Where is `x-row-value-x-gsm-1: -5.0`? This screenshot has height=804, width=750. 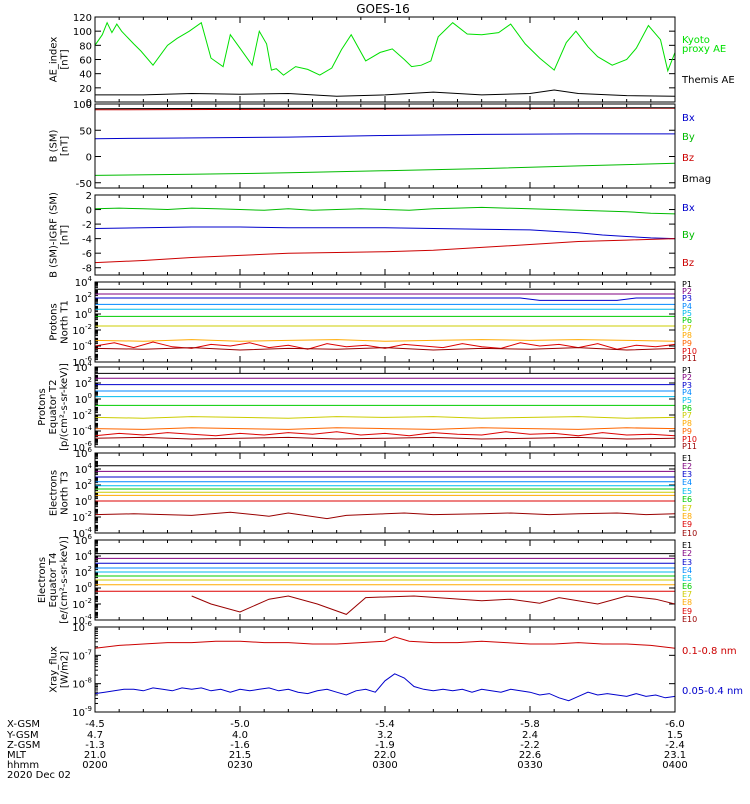
x-row-value-x-gsm-1: -5.0 is located at coordinates (240, 724).